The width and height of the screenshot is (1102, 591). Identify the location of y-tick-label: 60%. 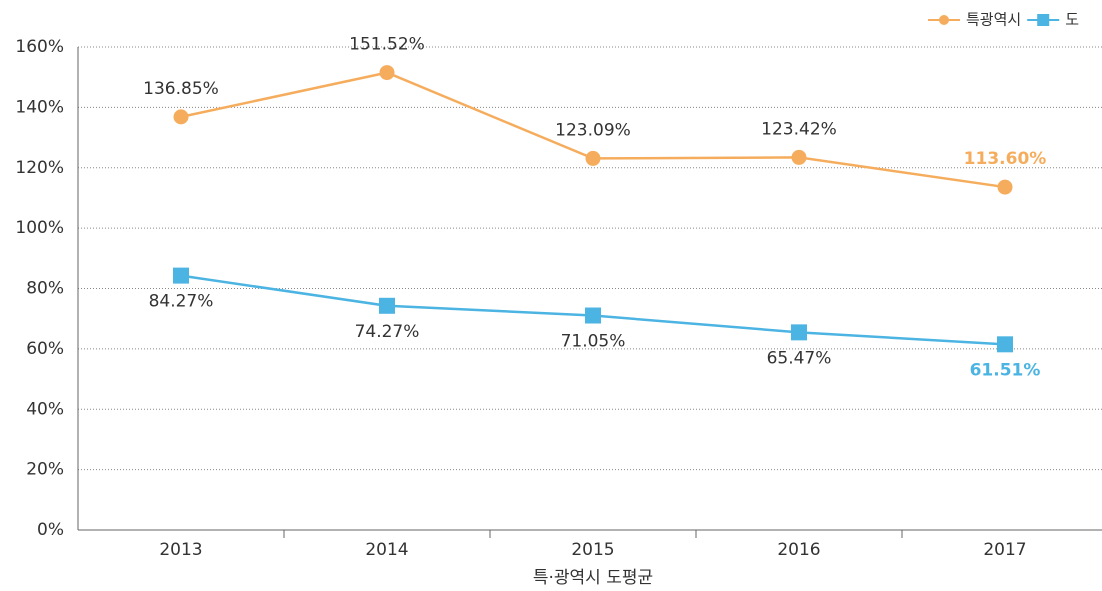
(45, 349).